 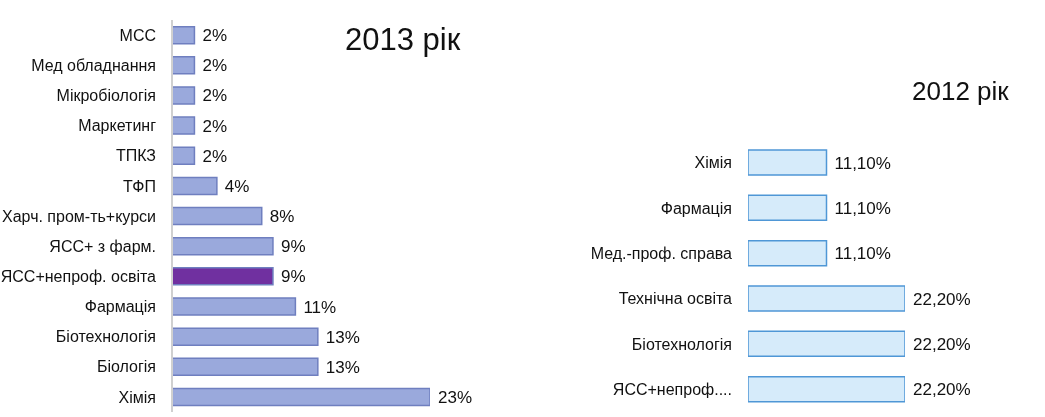 I want to click on y-tick-label: ЯСС+непроф. освіта, so click(x=78, y=276).